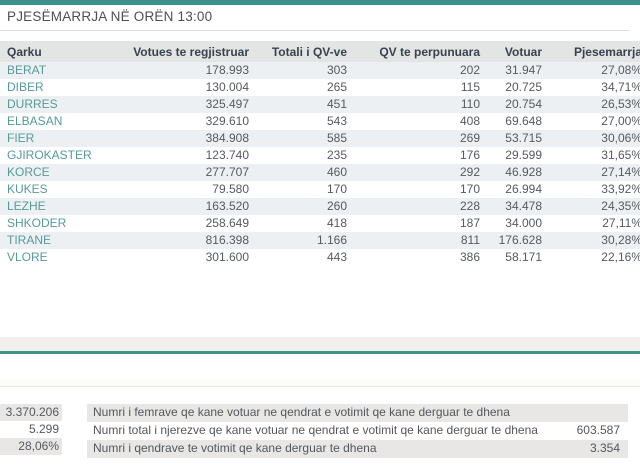  What do you see at coordinates (591, 172) in the screenshot?
I see `value-cell: 27,14%` at bounding box center [591, 172].